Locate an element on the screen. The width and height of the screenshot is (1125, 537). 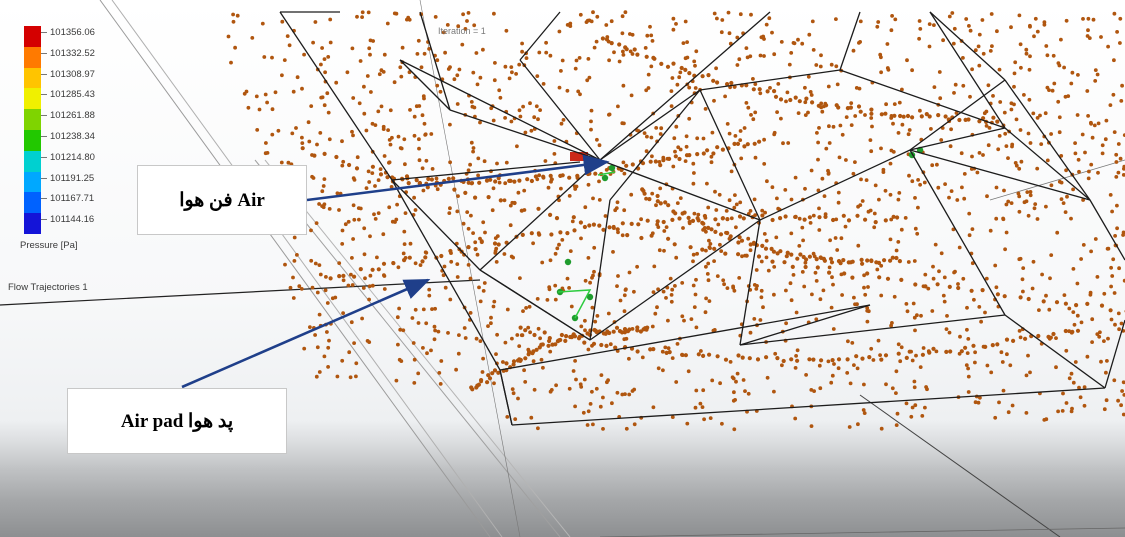
flow-trajectories-label: Flow Trajectories 1 is located at coordinates (48, 287).